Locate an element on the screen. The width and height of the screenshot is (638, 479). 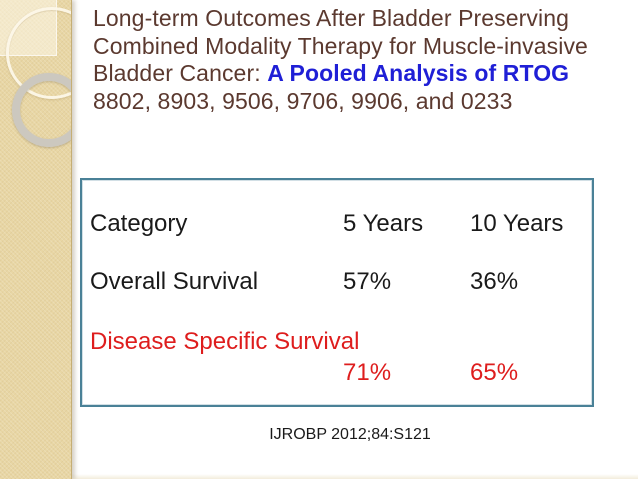
slide-bottom-edge is located at coordinates (319, 476).